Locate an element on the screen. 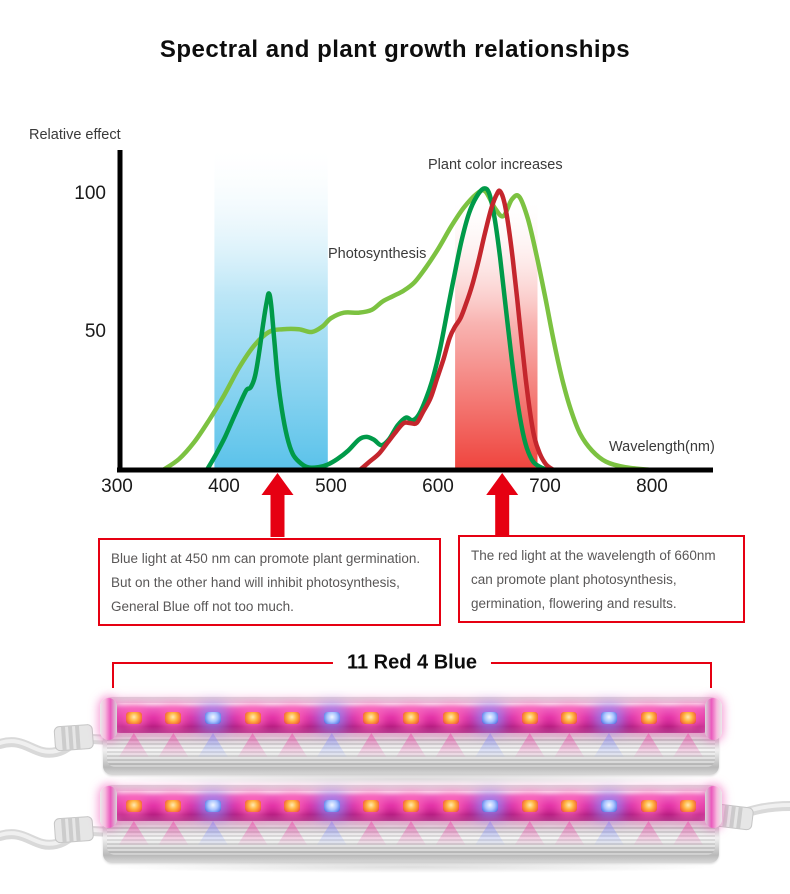  led-count-label: 11 Red 4 Blue is located at coordinates (412, 663).